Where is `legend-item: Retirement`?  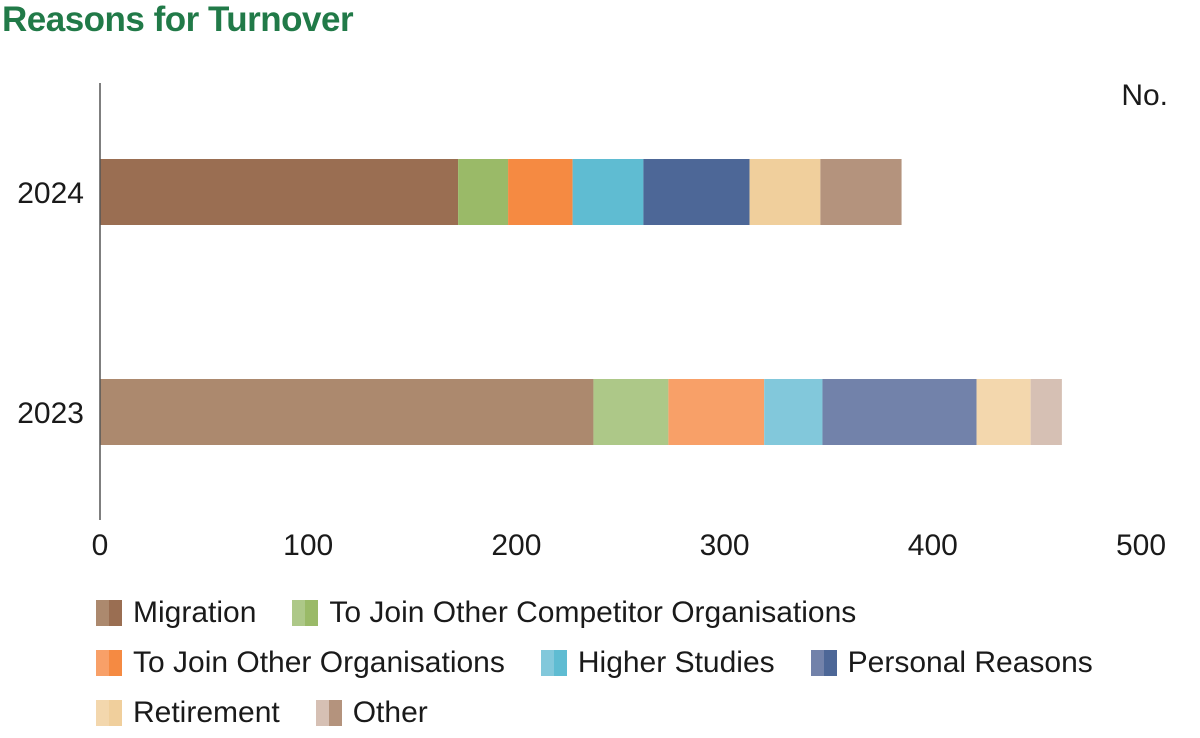
legend-item: Retirement is located at coordinates (188, 713).